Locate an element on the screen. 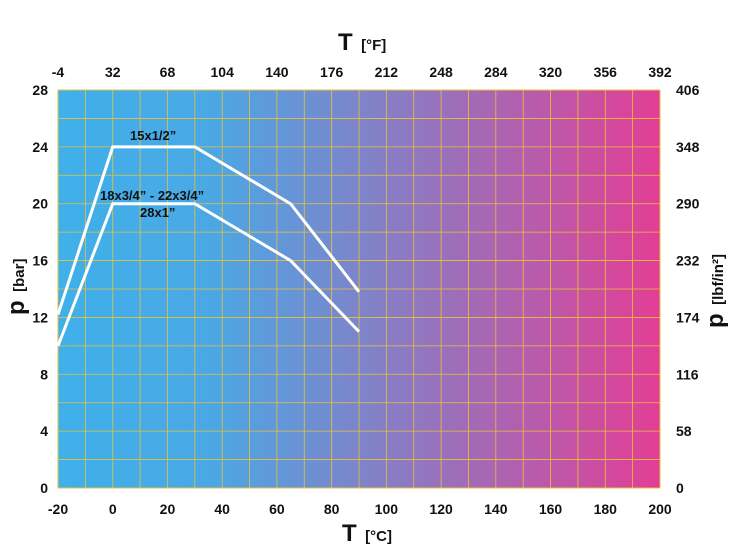 The height and width of the screenshot is (549, 730). top-tick-label: 176 is located at coordinates (332, 72).